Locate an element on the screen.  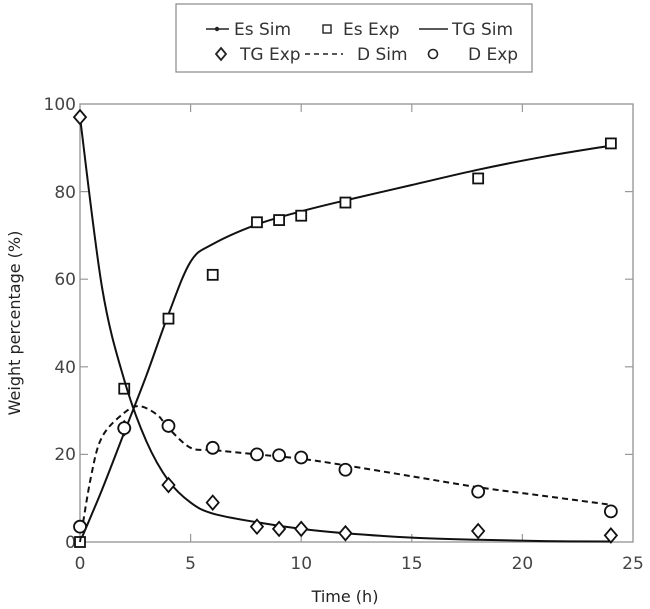
y-tick-labels: 0 20 40 60 80 100 is located at coordinates (60, 324).